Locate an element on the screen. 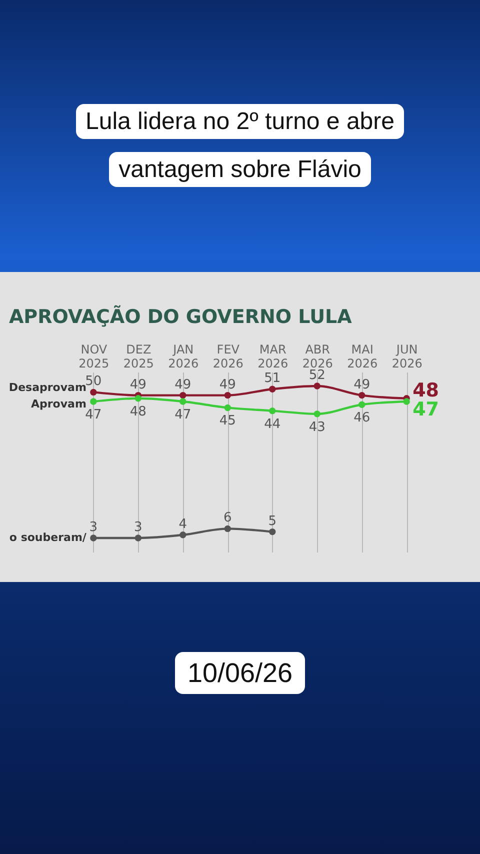 The width and height of the screenshot is (480, 854). series-label: Desaprovam is located at coordinates (47, 387).